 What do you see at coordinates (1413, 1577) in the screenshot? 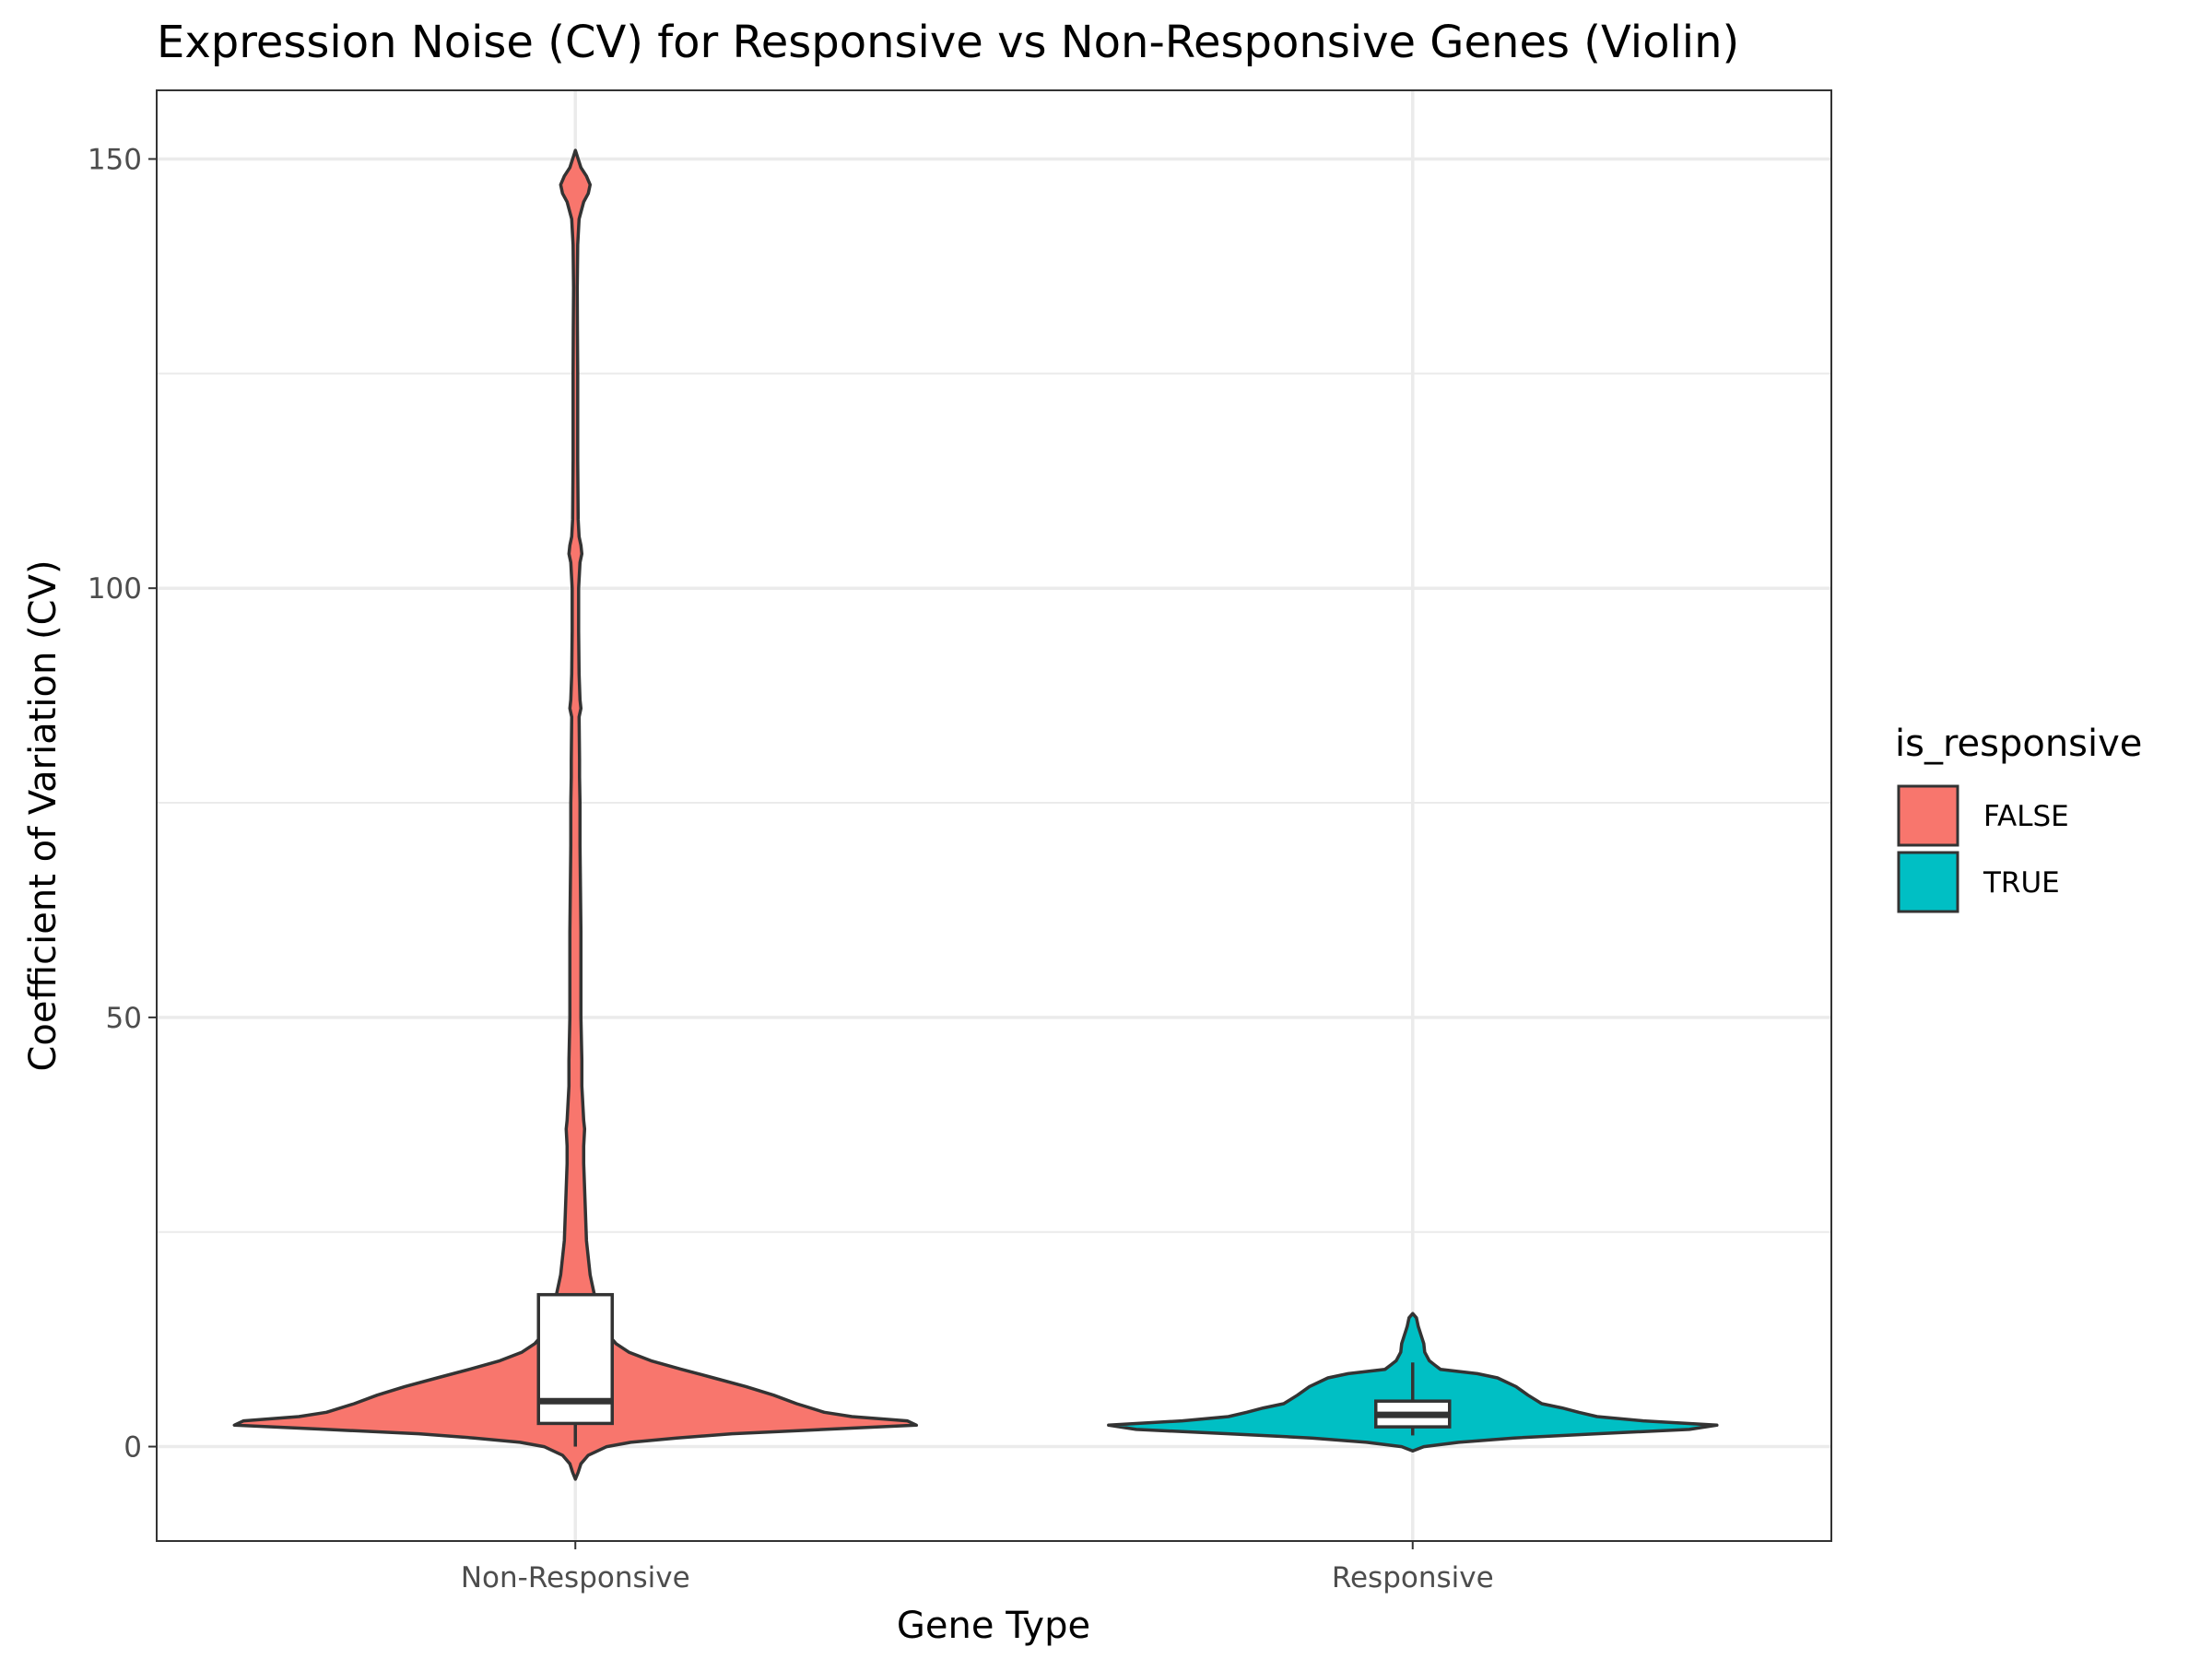
I see `x-tick-label: Responsive` at bounding box center [1413, 1577].